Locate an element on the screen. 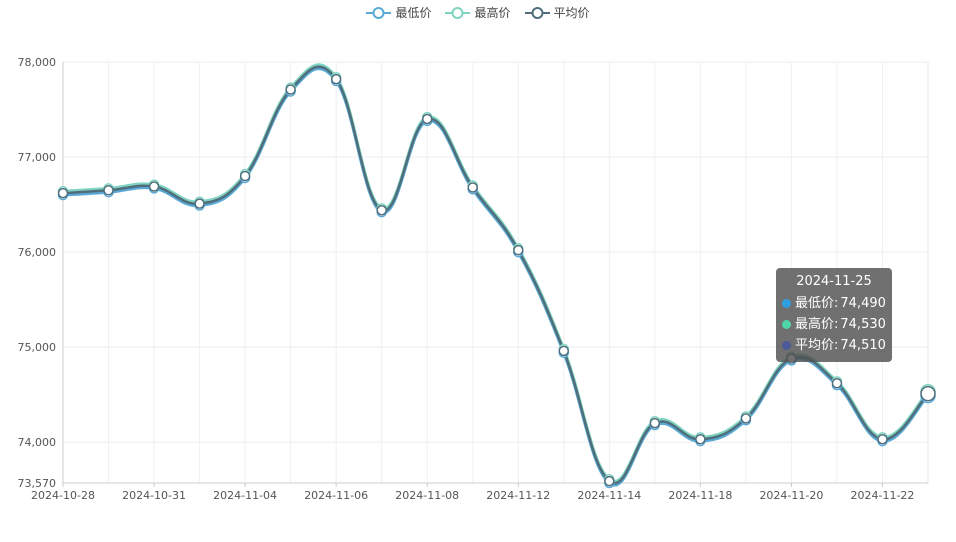  legend-label: 平均价 is located at coordinates (571, 13).